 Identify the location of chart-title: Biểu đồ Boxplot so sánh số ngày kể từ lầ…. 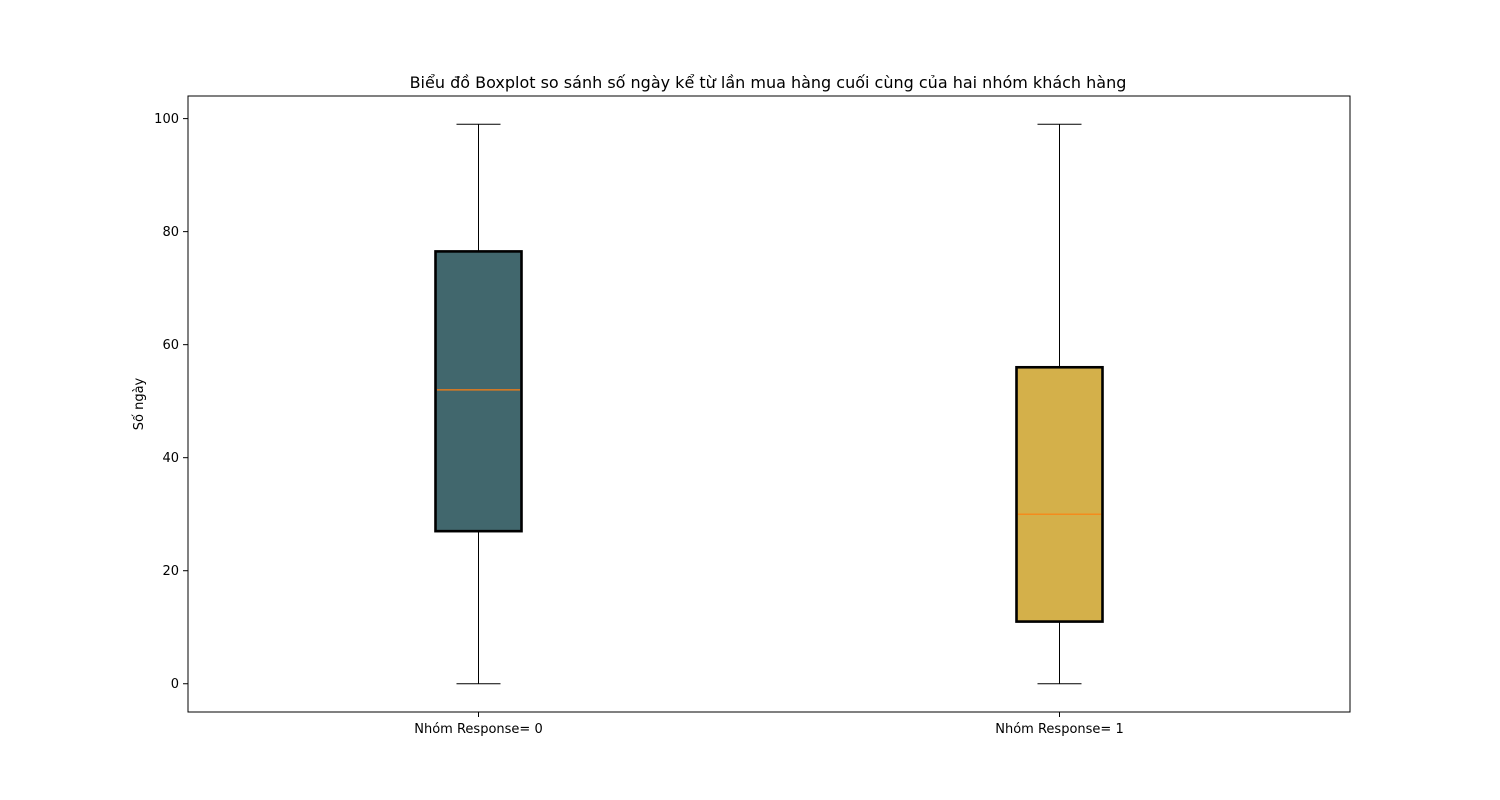
(768, 82).